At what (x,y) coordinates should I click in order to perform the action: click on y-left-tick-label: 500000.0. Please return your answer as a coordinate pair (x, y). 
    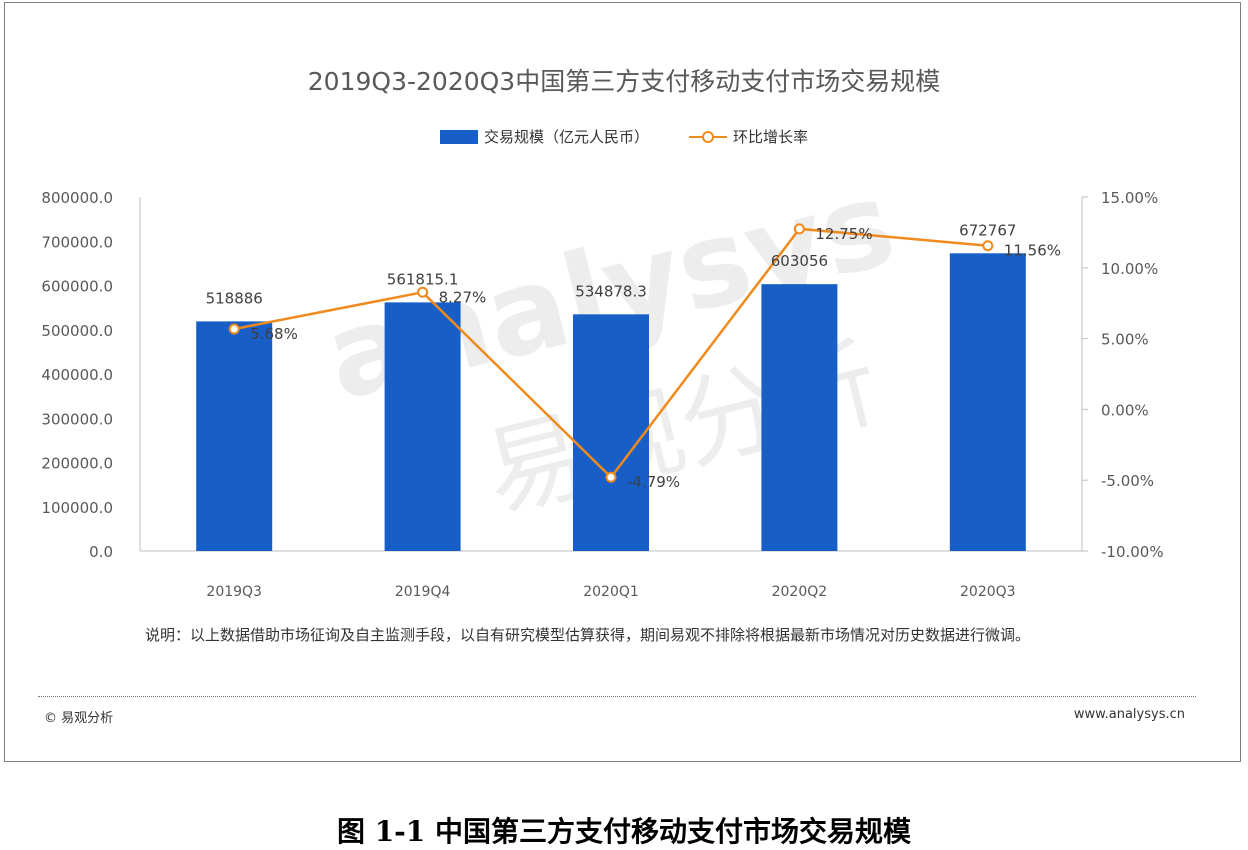
    Looking at the image, I should click on (77, 331).